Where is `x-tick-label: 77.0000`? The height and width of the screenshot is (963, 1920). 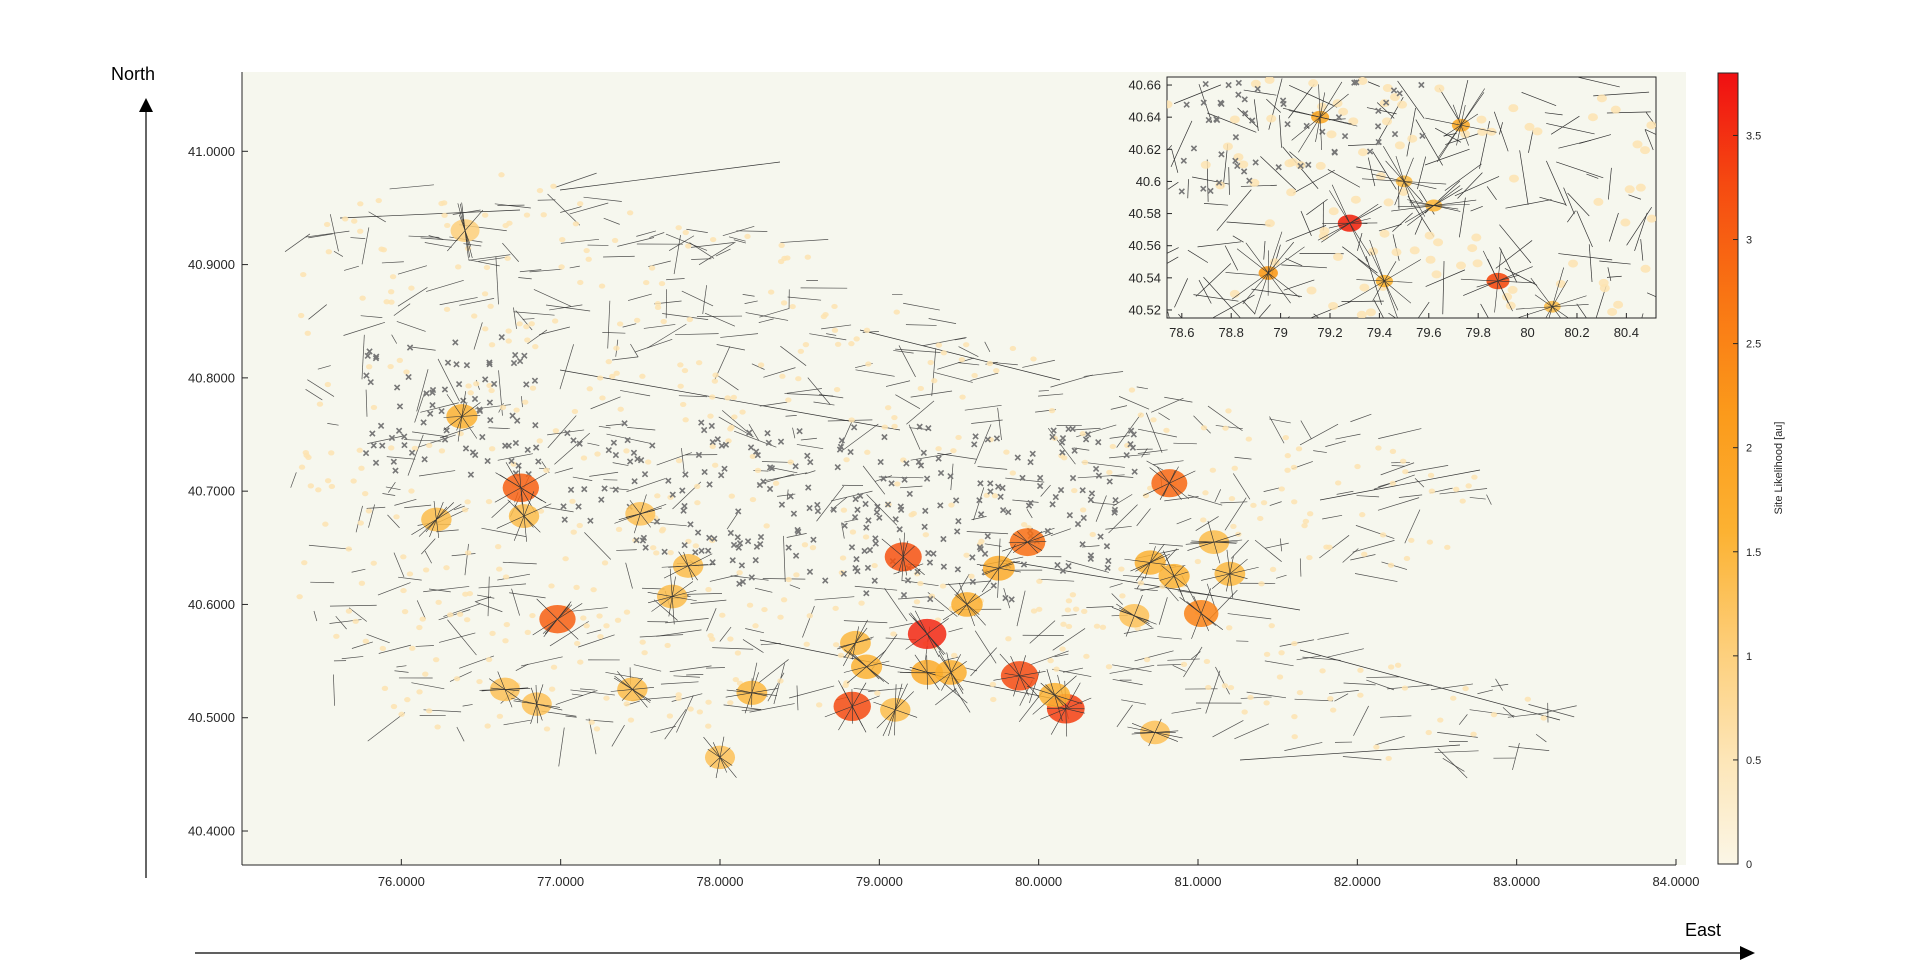 x-tick-label: 77.0000 is located at coordinates (560, 881).